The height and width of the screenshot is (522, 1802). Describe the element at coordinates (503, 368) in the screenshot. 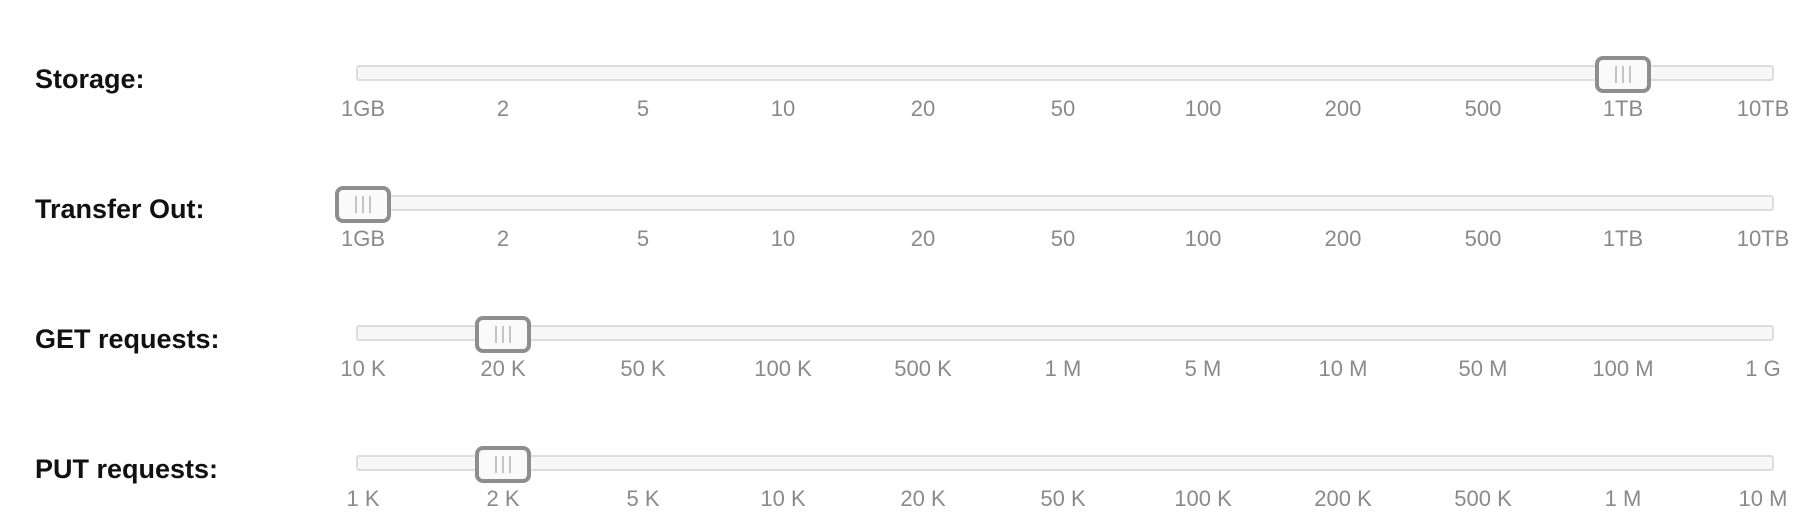

I see `get-requests-tick-label: 20 K` at that location.